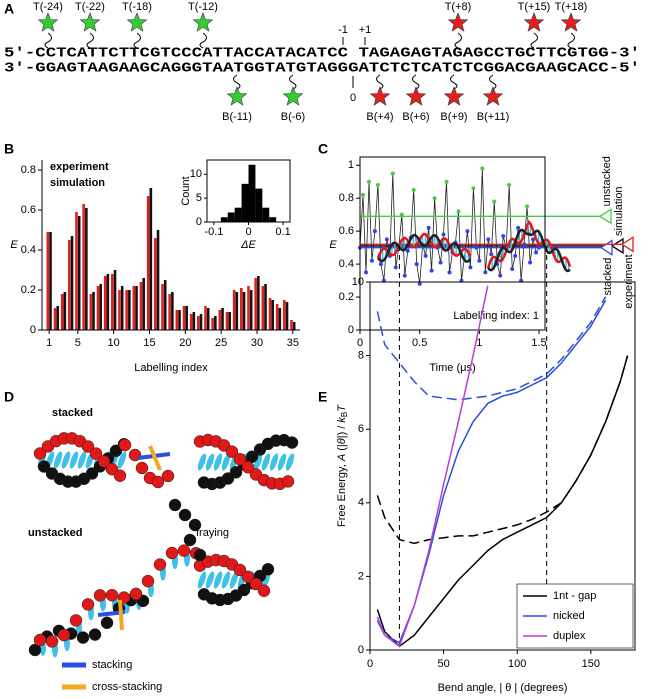 The height and width of the screenshot is (699, 648). I want to click on series-line, so click(432, 466).